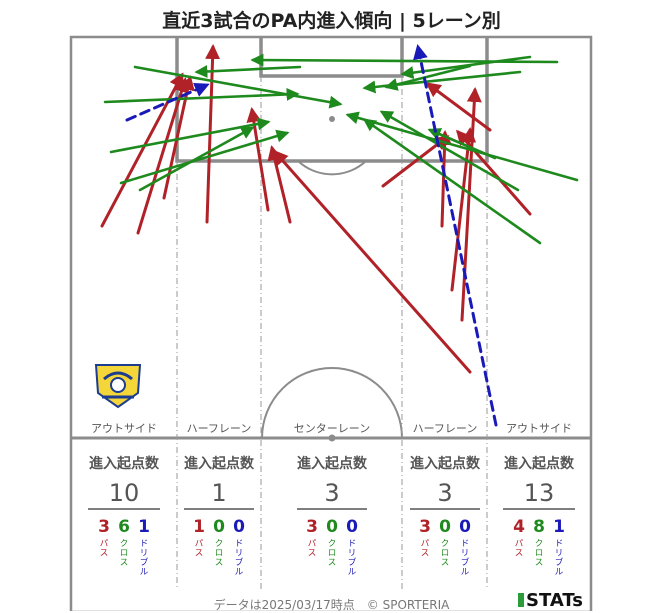 The height and width of the screenshot is (613, 663). Describe the element at coordinates (218, 493) in the screenshot. I see `lane-total: 1` at that location.